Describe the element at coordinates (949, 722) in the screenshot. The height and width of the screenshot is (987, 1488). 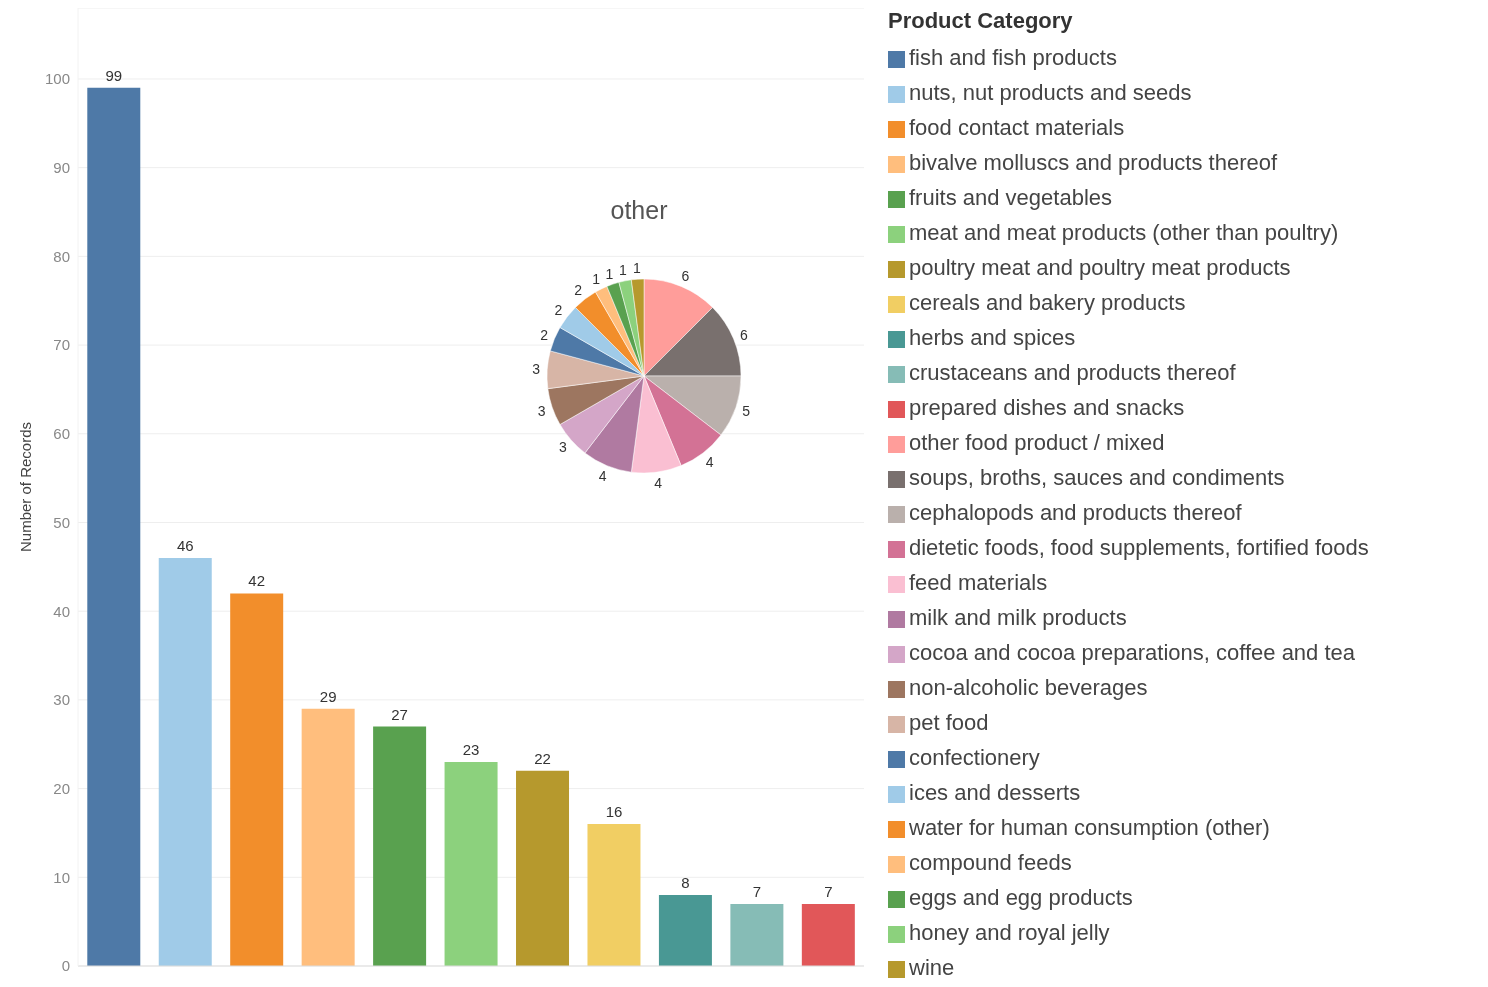
I see `legend-label: pet food` at that location.